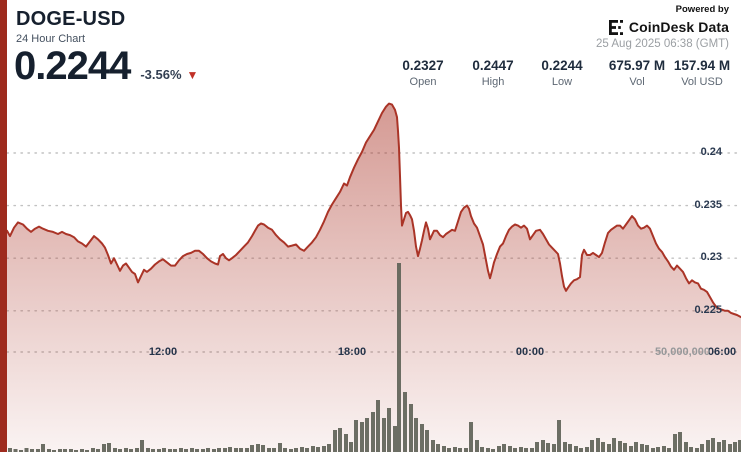 Image resolution: width=741 pixels, height=452 pixels. Describe the element at coordinates (192, 75) in the screenshot. I see `down-triangle-icon: ▼` at that location.